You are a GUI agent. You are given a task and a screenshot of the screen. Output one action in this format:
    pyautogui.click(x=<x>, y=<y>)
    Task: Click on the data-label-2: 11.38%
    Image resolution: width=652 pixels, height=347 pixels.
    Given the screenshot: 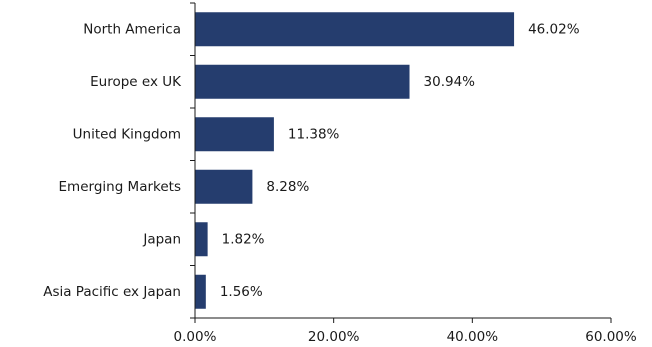 What is the action you would take?
    pyautogui.click(x=314, y=134)
    